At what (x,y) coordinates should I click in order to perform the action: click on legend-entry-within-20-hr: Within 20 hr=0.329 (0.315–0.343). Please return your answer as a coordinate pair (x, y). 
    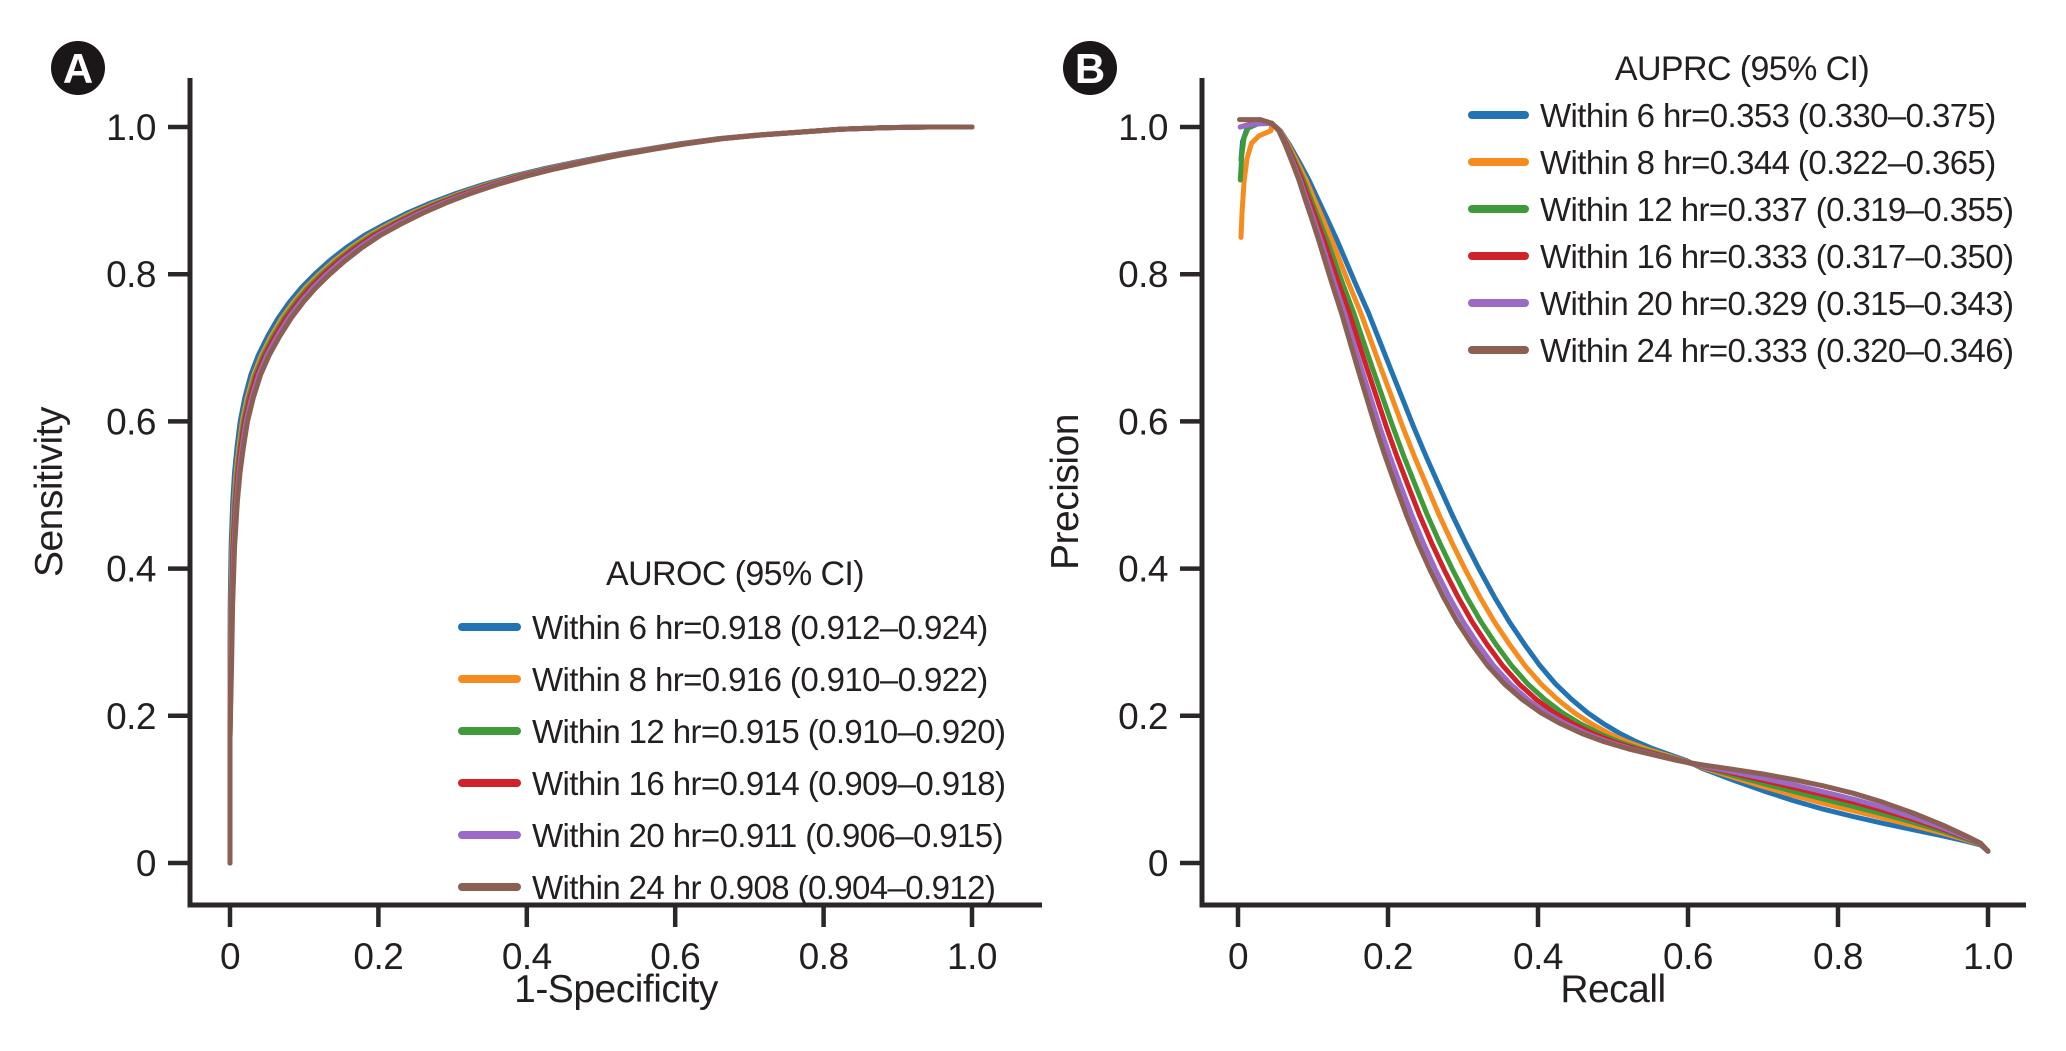
    Looking at the image, I should click on (1741, 303).